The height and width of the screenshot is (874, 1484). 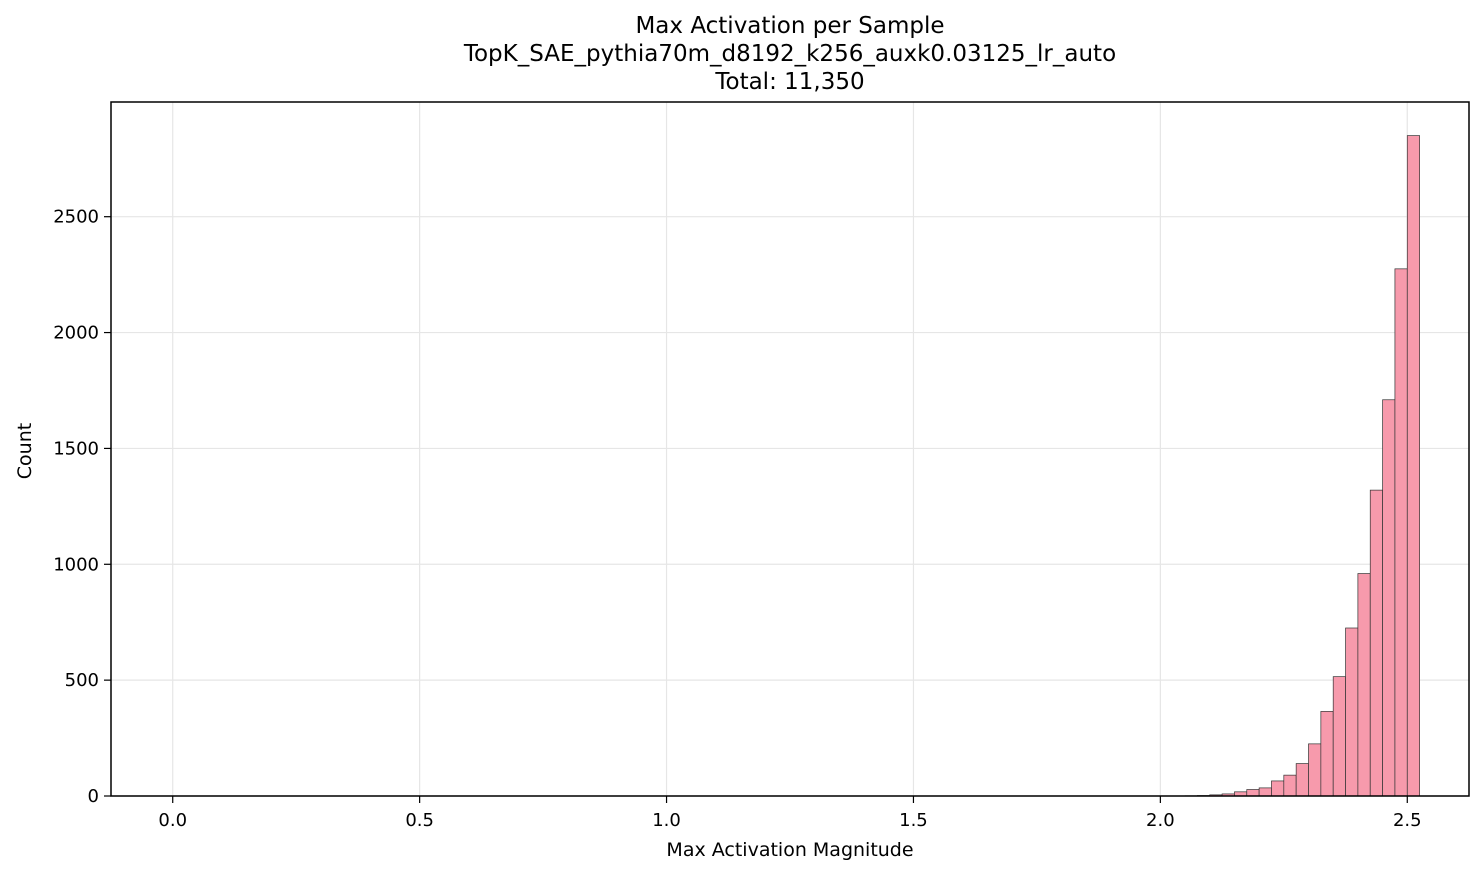 I want to click on y-tick-label: 1000, so click(x=76, y=564).